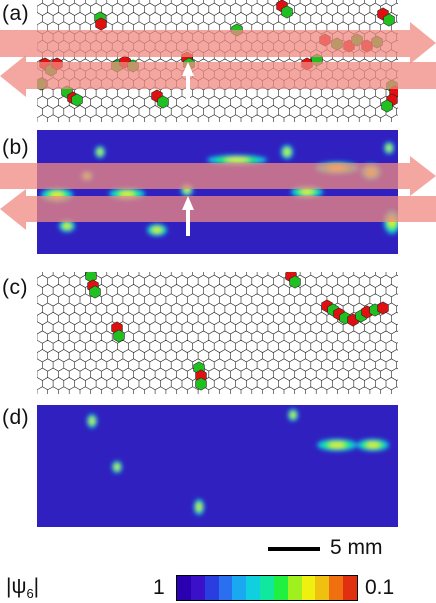 Image resolution: width=436 pixels, height=603 pixels. I want to click on scale-bar, so click(294, 549).